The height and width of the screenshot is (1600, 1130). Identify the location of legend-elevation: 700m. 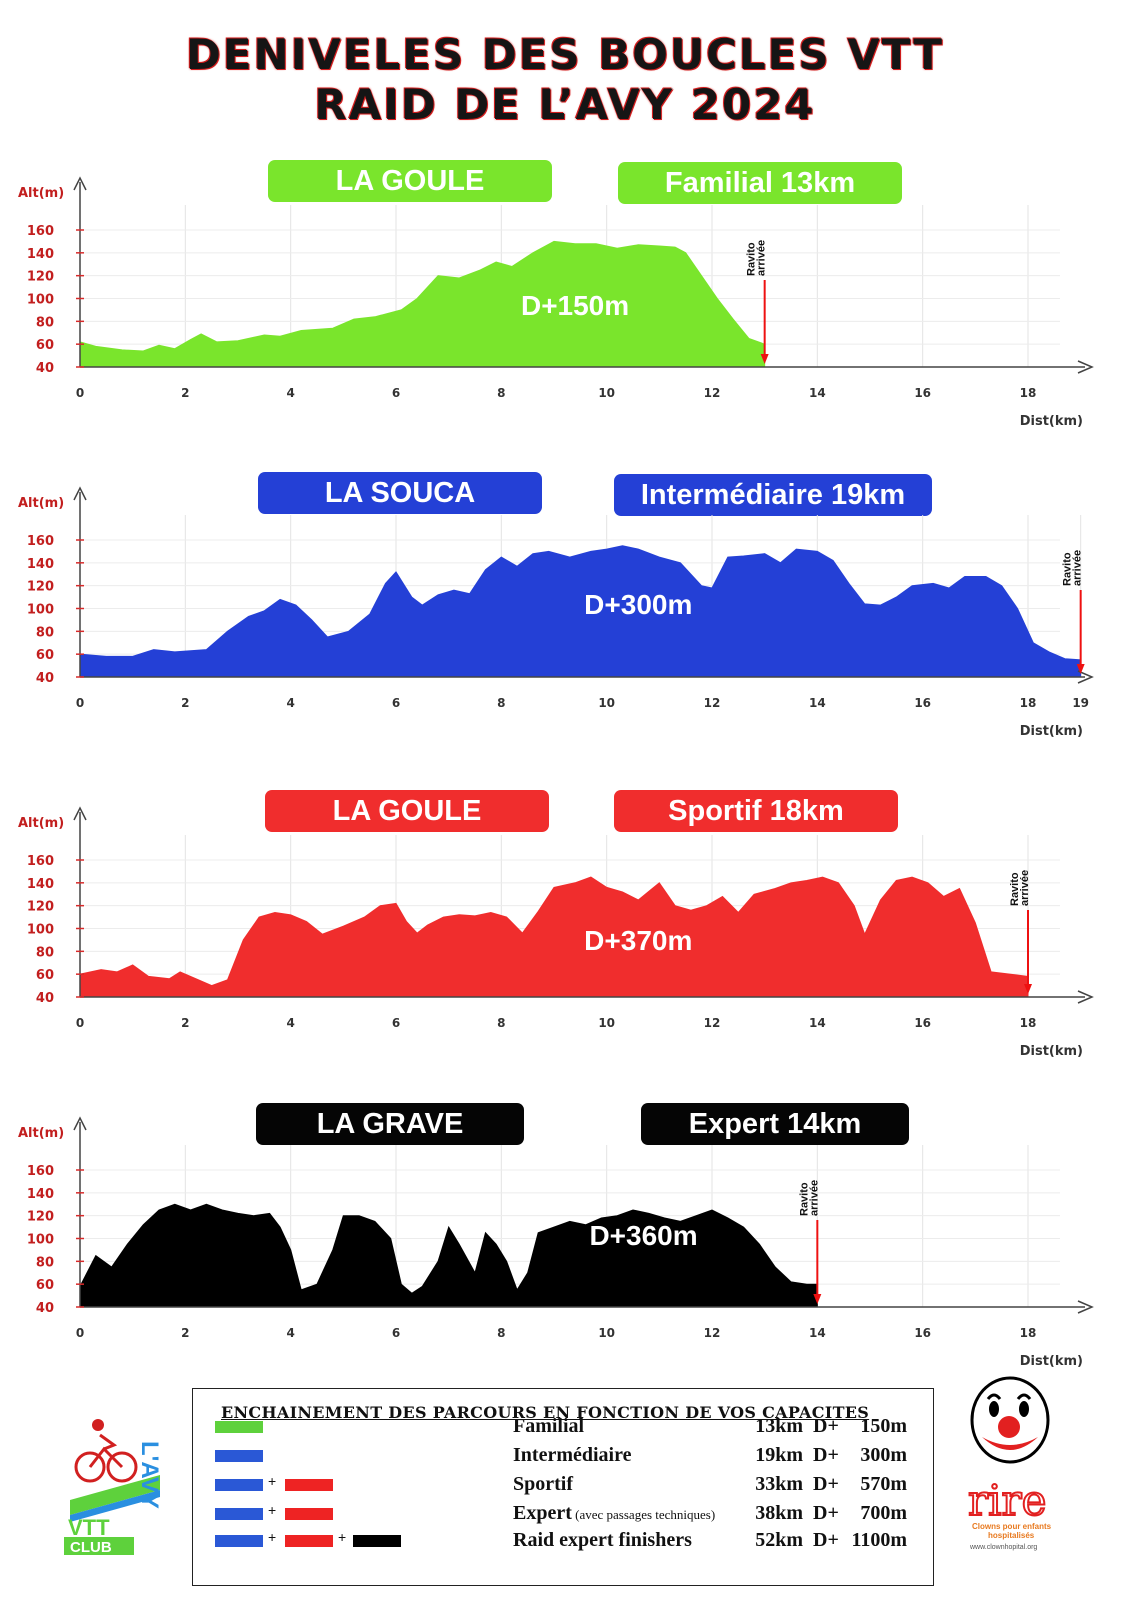
(883, 1513).